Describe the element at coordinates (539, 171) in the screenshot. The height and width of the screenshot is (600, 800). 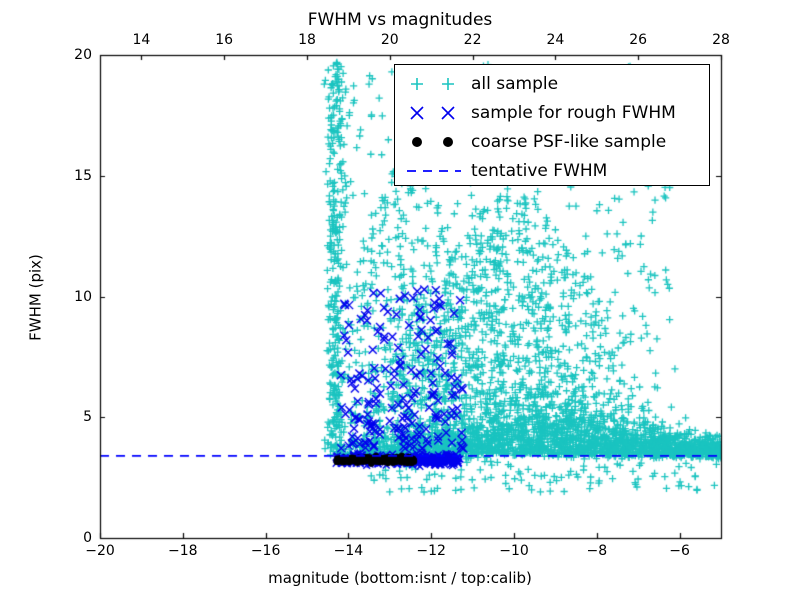
I see `legend-item-label: tentative FWHM` at that location.